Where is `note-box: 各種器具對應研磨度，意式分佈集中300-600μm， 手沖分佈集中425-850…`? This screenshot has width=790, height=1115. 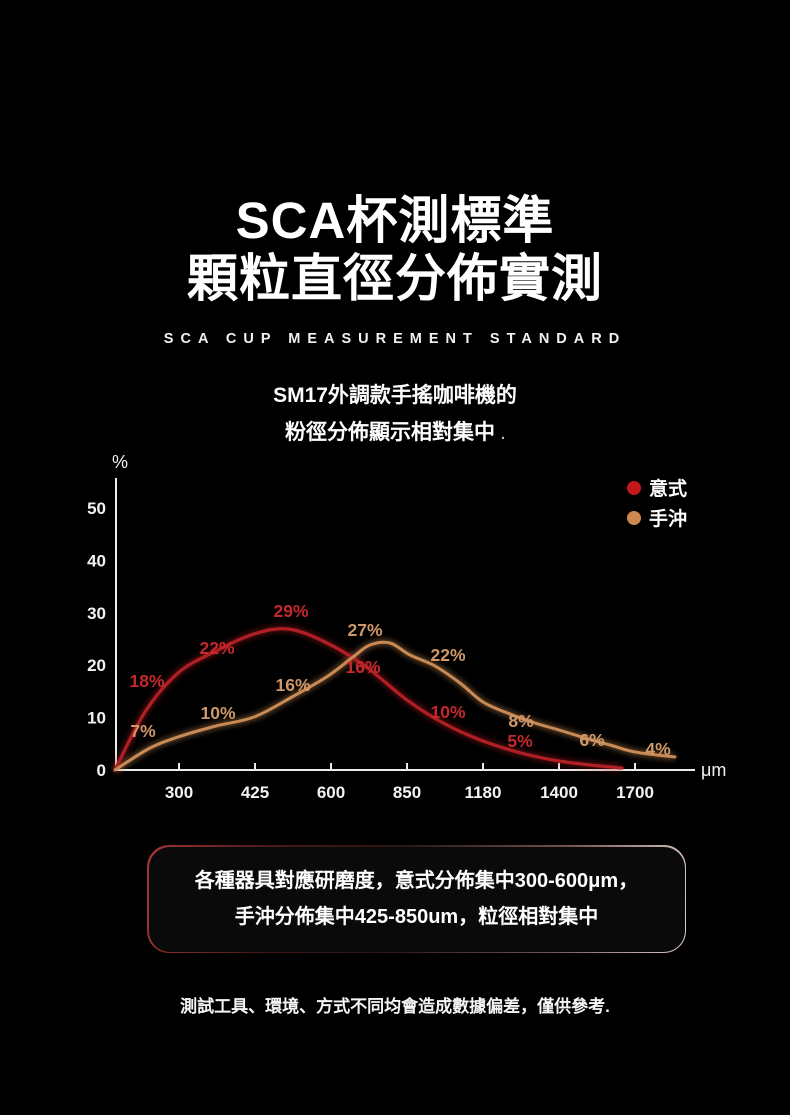 note-box: 各種器具對應研磨度，意式分佈集中300-600μm， 手沖分佈集中425-850… is located at coordinates (416, 899).